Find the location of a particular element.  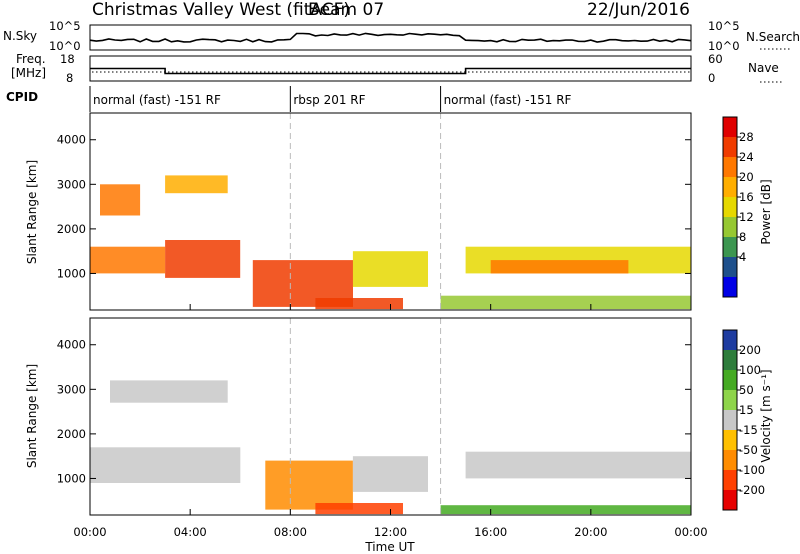

colorbar-tick-label: -200 is located at coordinates (752, 490).